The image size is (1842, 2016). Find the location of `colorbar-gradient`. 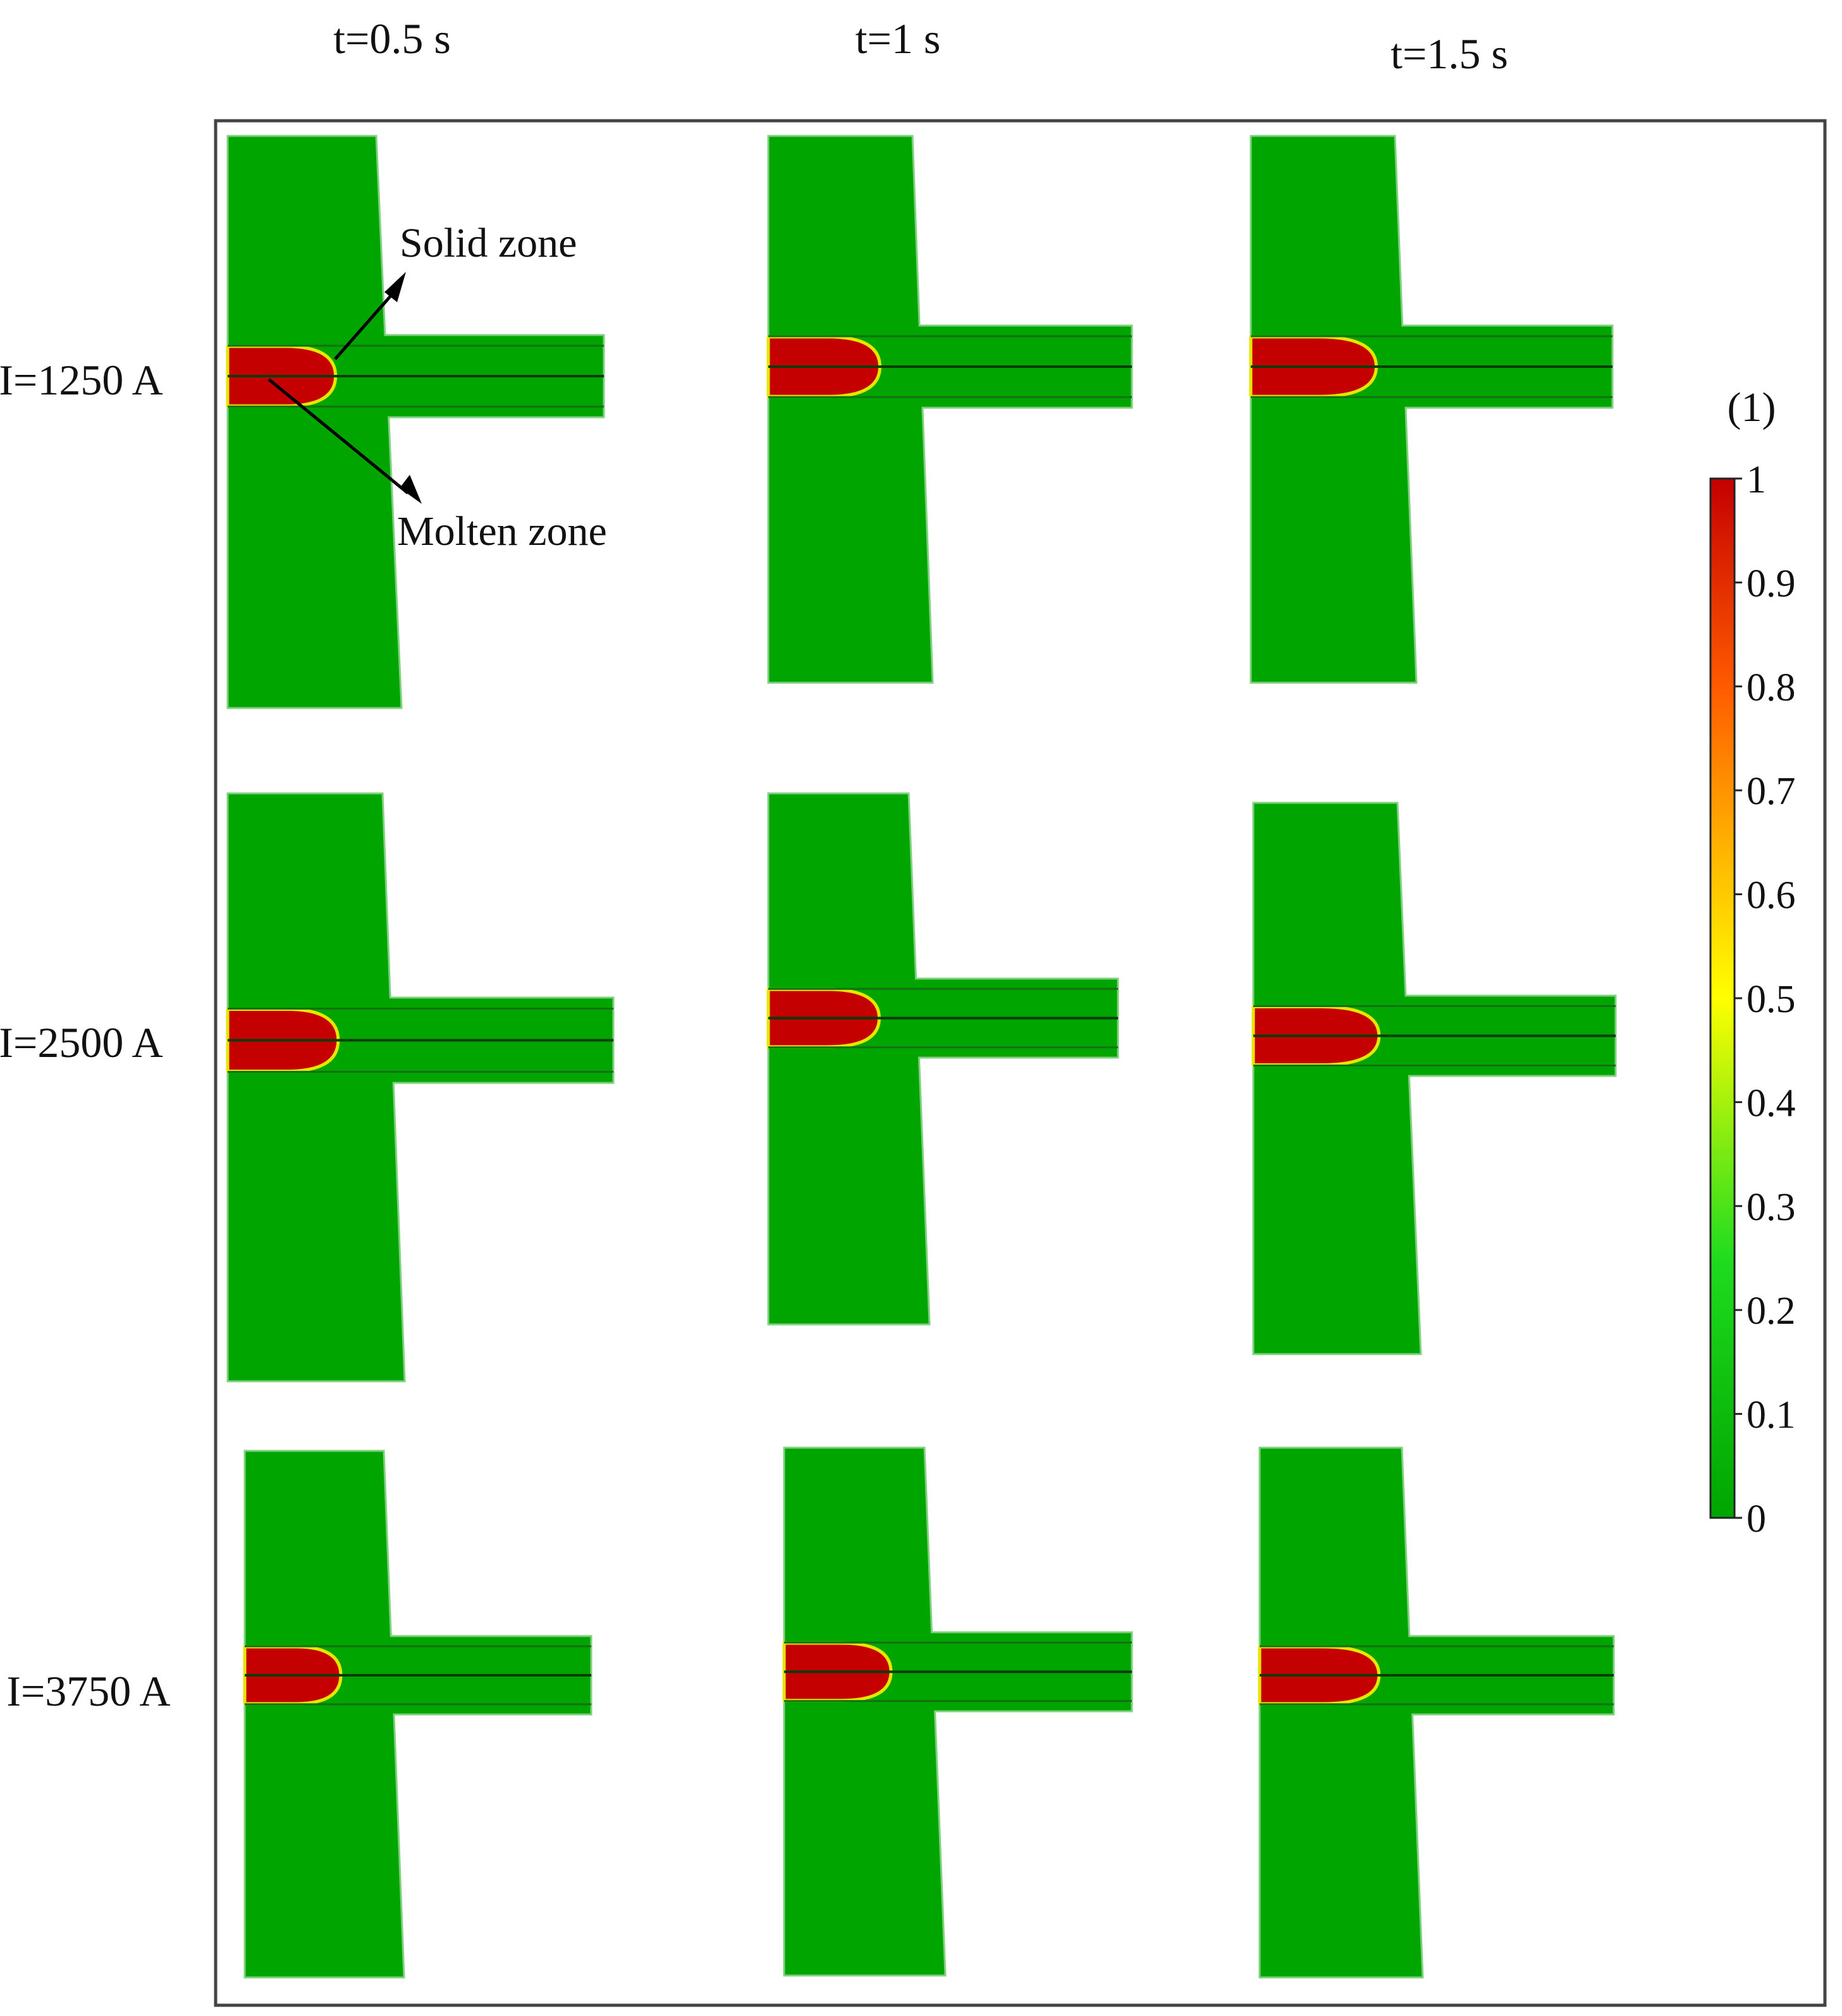

colorbar-gradient is located at coordinates (1722, 998).